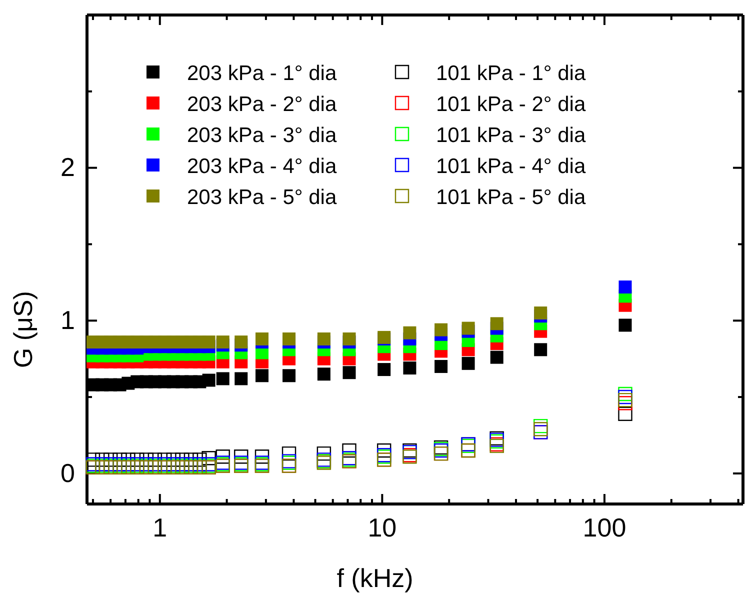 This screenshot has height=595, width=746. What do you see at coordinates (511, 73) in the screenshot?
I see `legend-label: 101 kPa - 1° dia` at bounding box center [511, 73].